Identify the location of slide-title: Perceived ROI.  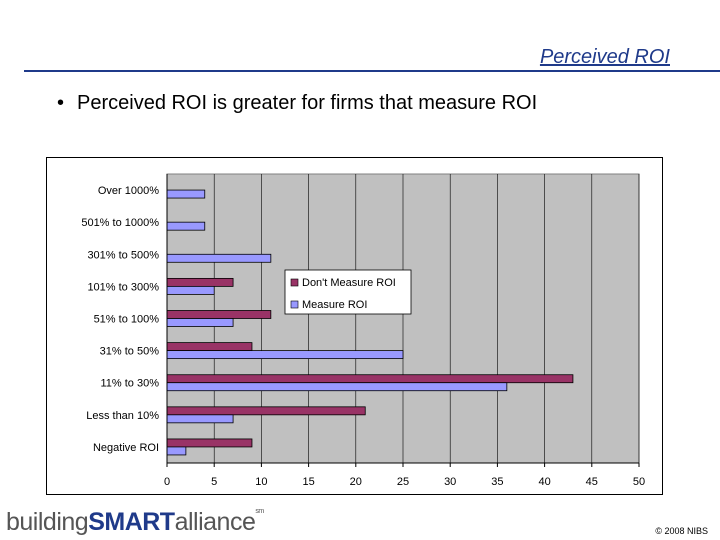
(604, 57).